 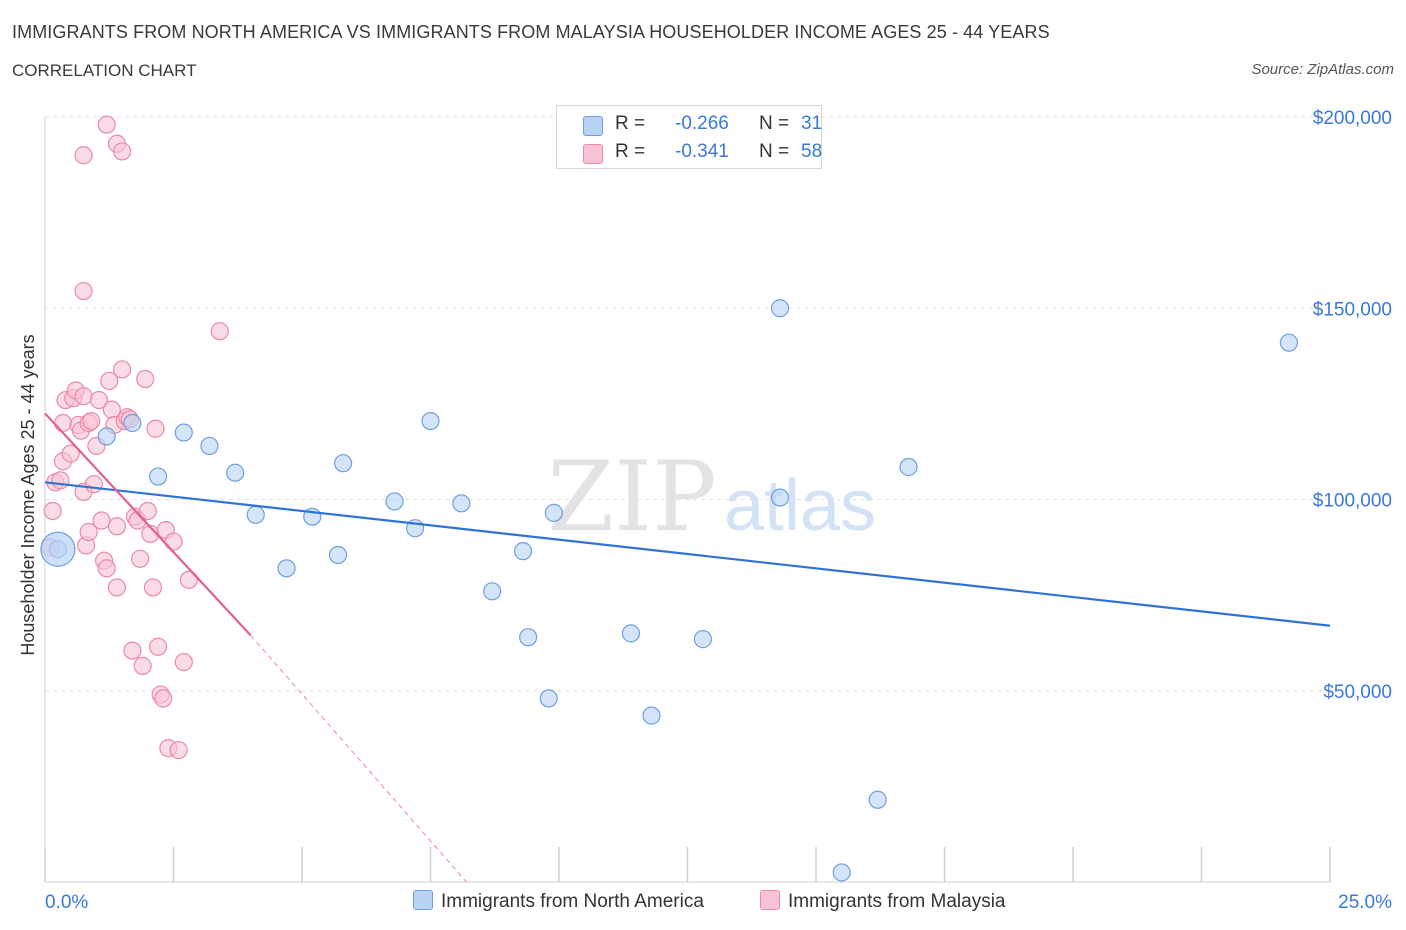 What do you see at coordinates (812, 151) in the screenshot?
I see `legend-n-value: 58` at bounding box center [812, 151].